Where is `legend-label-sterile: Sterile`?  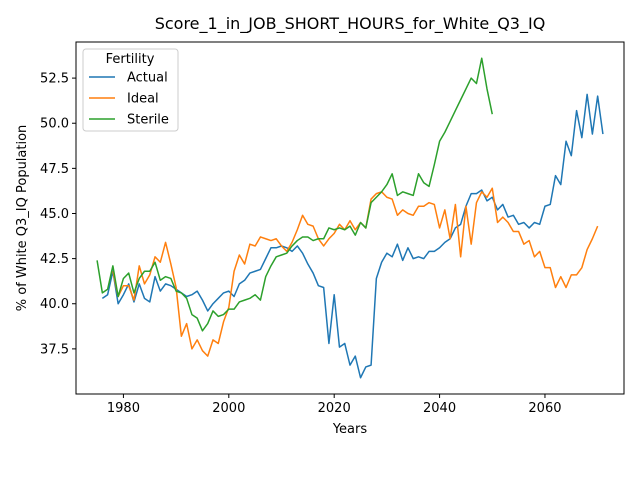
legend-label-sterile: Sterile is located at coordinates (148, 120).